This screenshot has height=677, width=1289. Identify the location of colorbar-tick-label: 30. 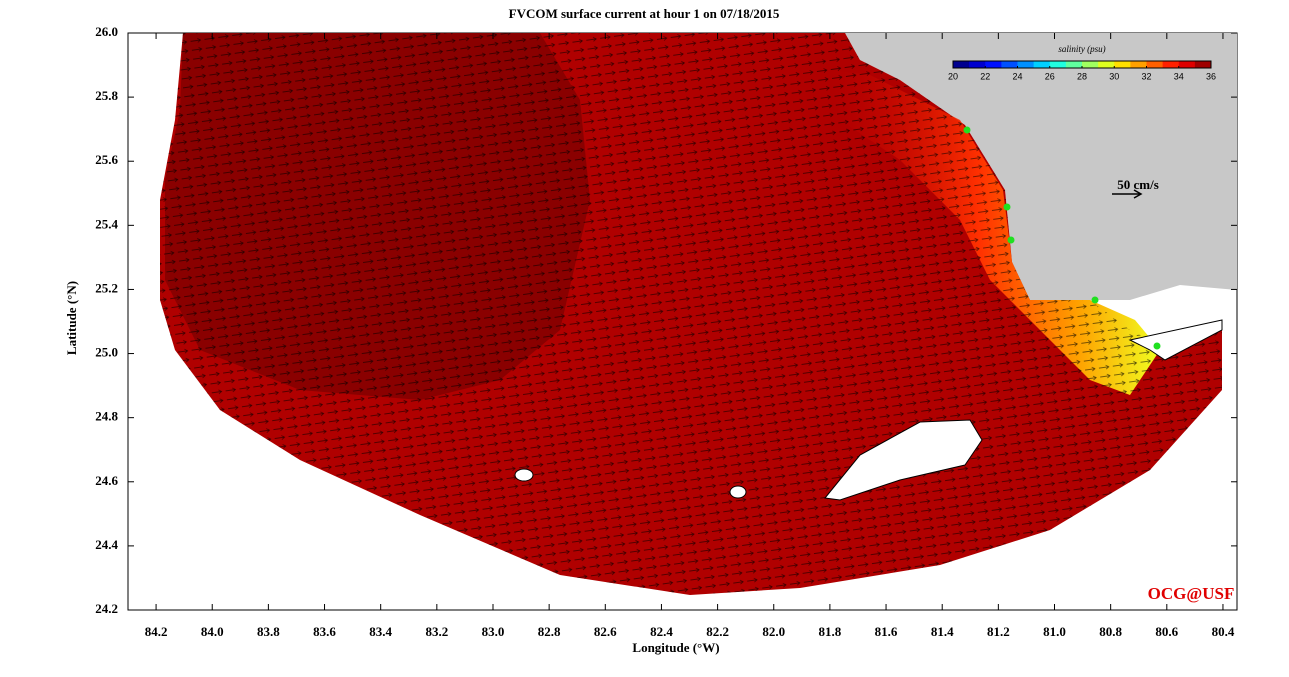
(1114, 76).